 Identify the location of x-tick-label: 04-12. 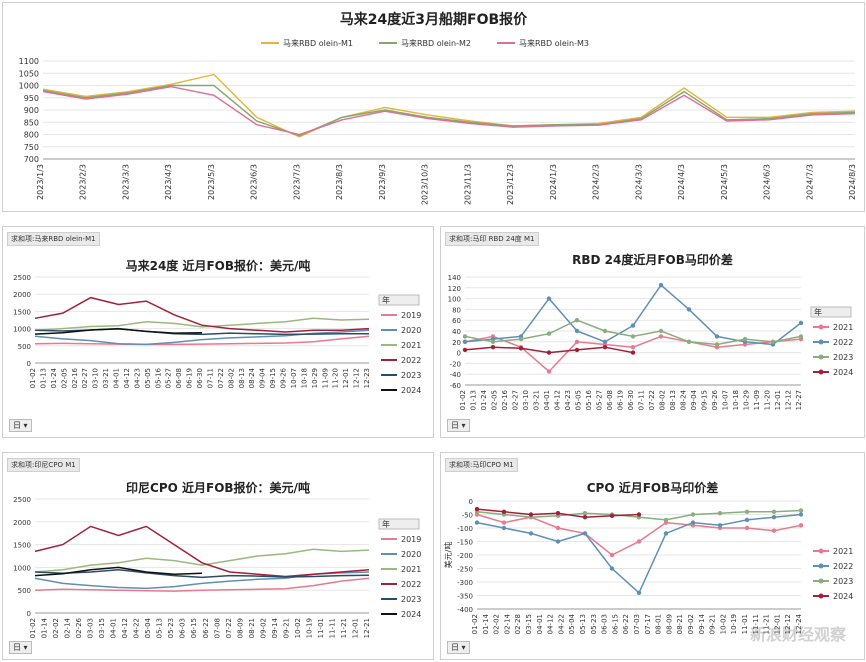
(127, 378).